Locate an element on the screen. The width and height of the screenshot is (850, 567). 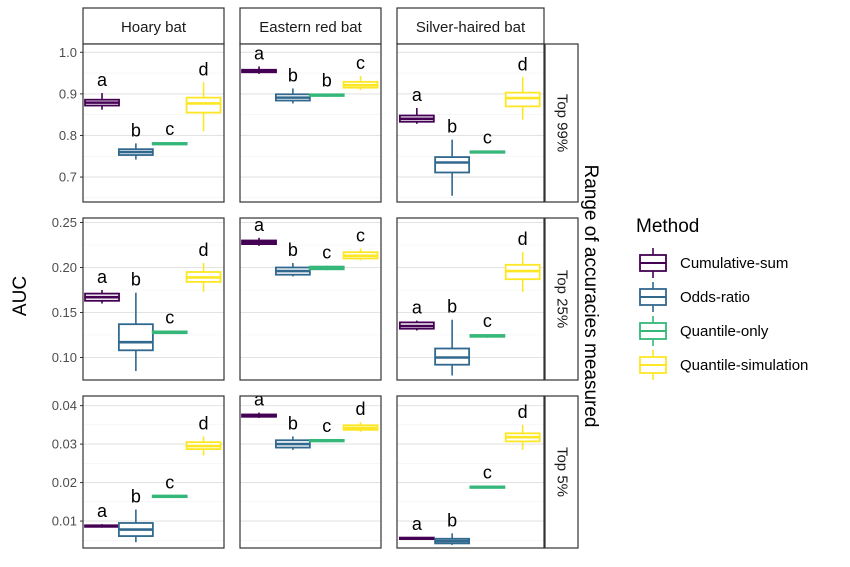
y-tick-label: 0.03 is located at coordinates (64, 444).